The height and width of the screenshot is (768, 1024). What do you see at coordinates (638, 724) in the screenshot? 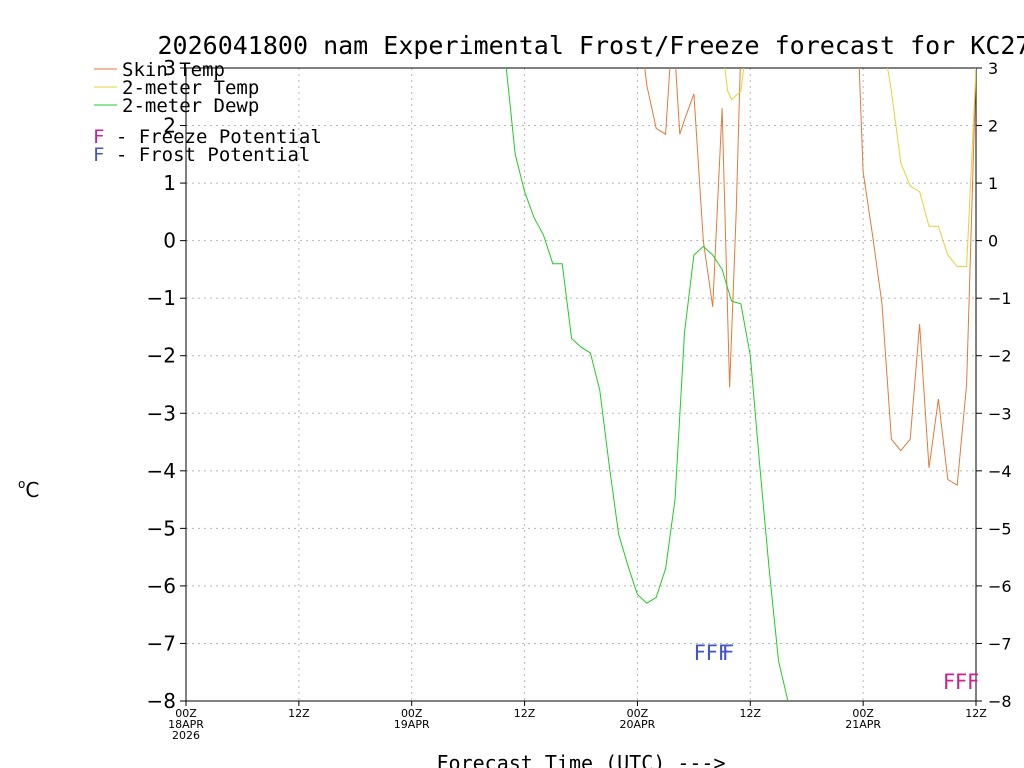
I see `x-tick-label: 20APR` at bounding box center [638, 724].